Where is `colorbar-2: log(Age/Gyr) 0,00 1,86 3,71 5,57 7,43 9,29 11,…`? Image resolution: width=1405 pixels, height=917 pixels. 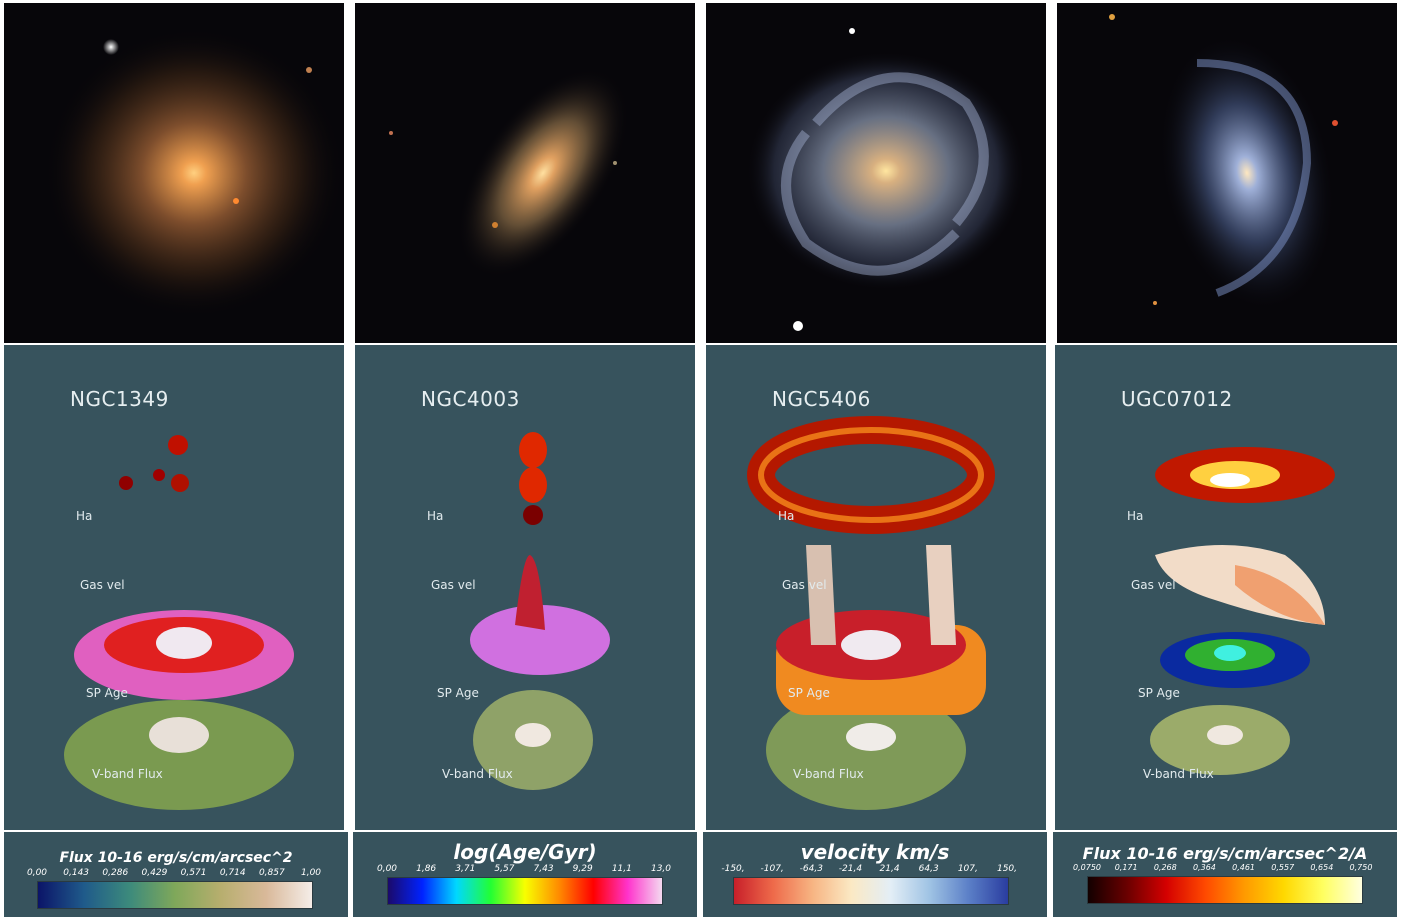
colorbar-2: log(Age/Gyr) 0,00 1,86 3,71 5,57 7,43 9,29 11,… is located at coordinates (525, 874).